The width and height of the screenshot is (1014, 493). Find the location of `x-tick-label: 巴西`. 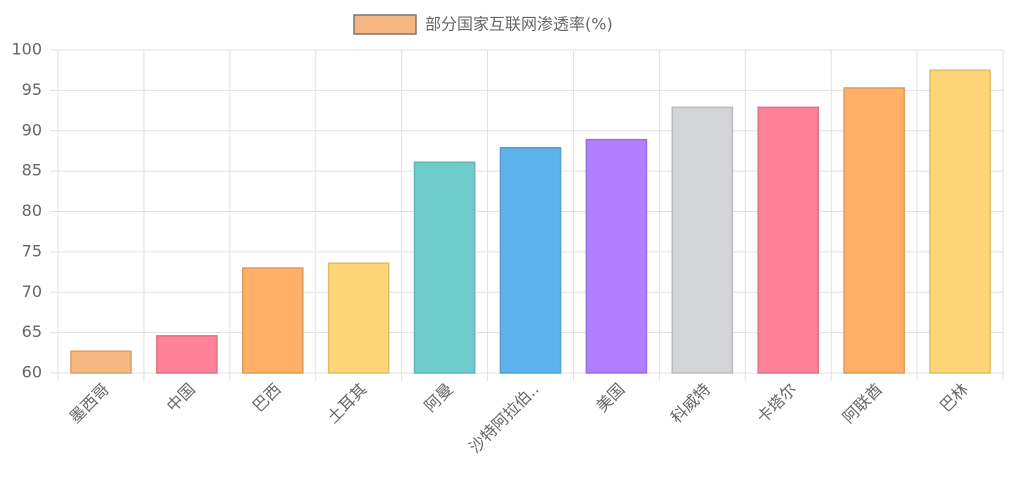

x-tick-label: 巴西 is located at coordinates (267, 398).